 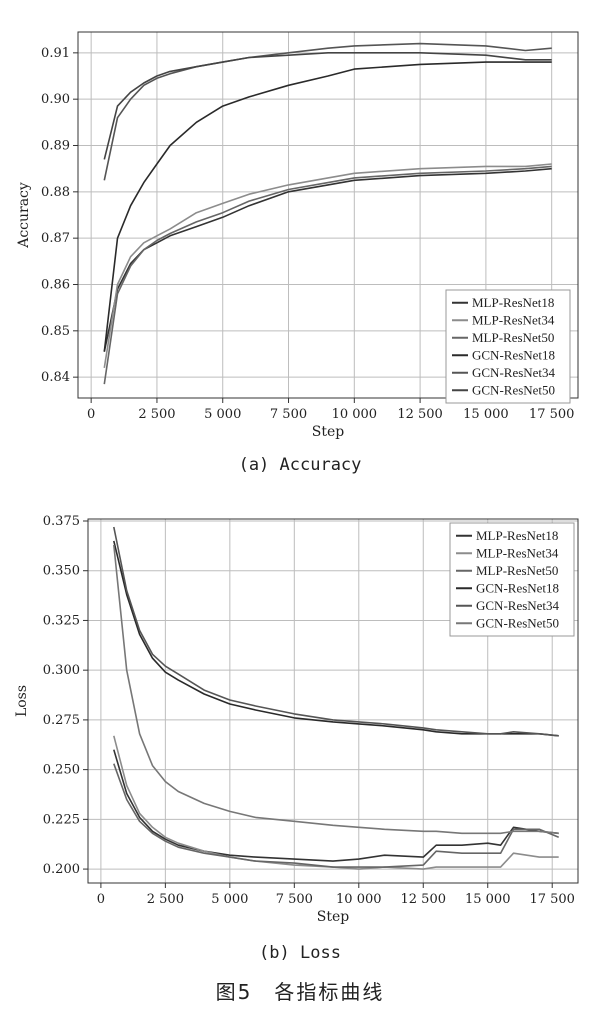 What do you see at coordinates (61, 670) in the screenshot?
I see `y-tick-label: 0.300` at bounding box center [61, 670].